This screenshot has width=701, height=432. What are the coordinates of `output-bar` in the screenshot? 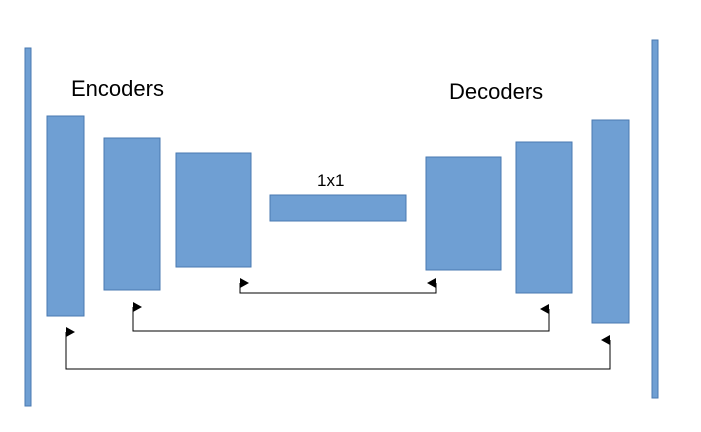 It's located at (655, 219).